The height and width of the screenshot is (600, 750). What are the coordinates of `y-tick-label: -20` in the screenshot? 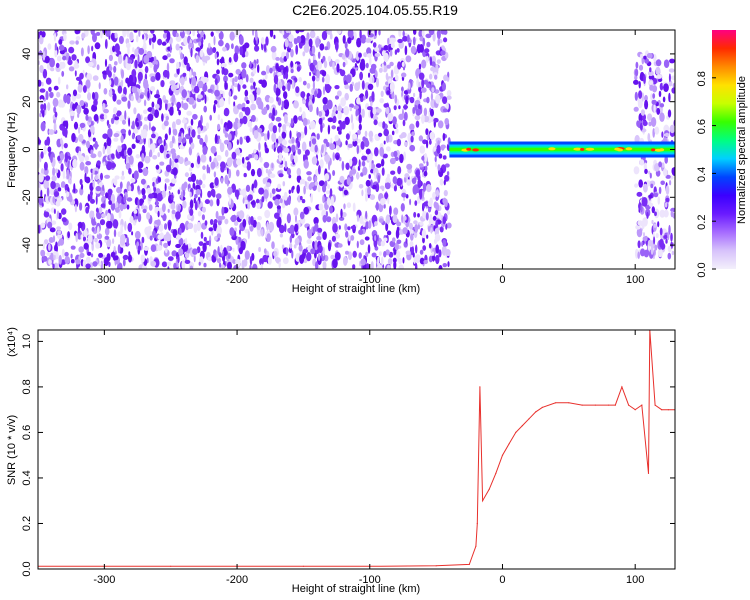 It's located at (27, 197).